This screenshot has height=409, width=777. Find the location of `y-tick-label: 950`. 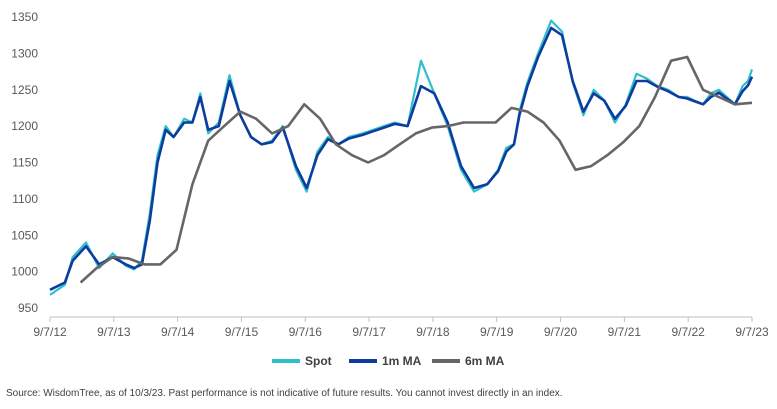

y-tick-label: 950 is located at coordinates (28, 308).